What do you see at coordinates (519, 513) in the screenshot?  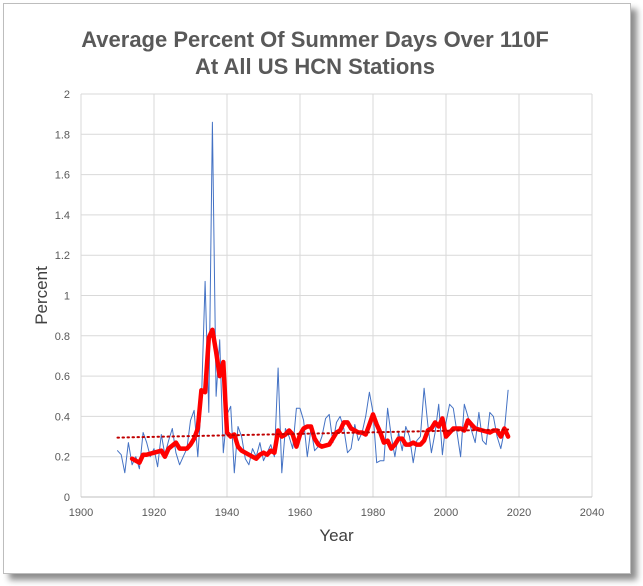 I see `x-tick-label: 2020` at bounding box center [519, 513].